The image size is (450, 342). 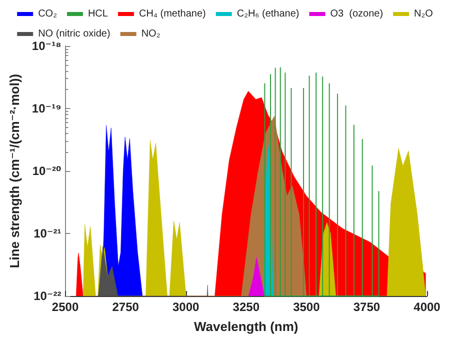 I want to click on y-axis-title: Line strength (cm⁻¹/(cm⁻²·mol)), so click(x=14, y=171).